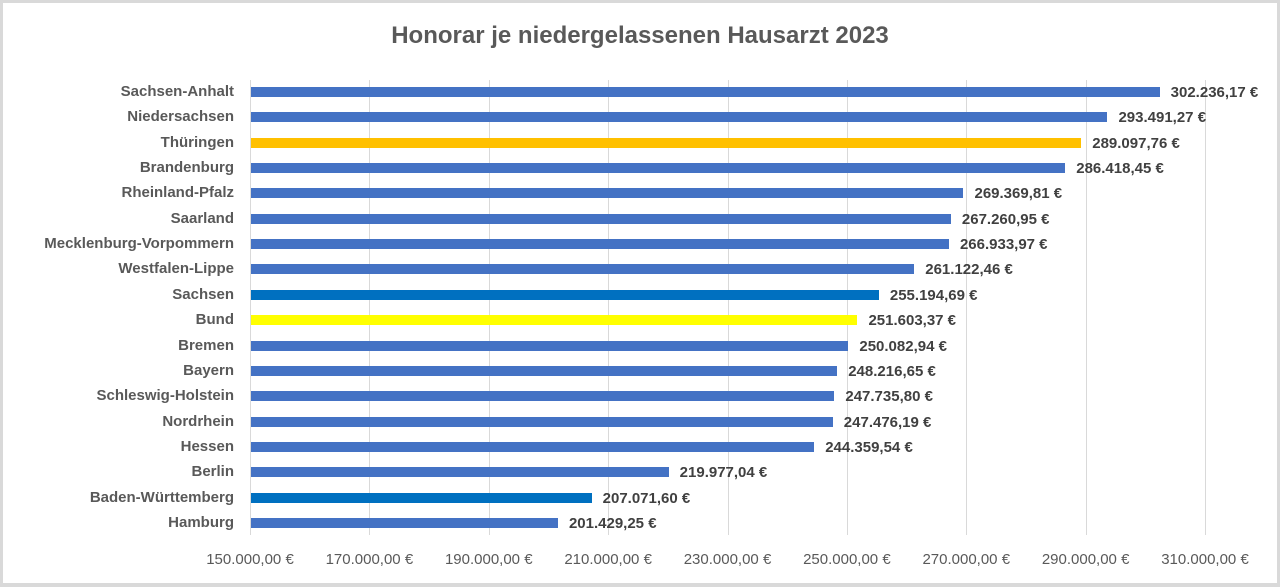 Image resolution: width=1280 pixels, height=587 pixels. I want to click on category-label: Niedersachsen, so click(180, 117).